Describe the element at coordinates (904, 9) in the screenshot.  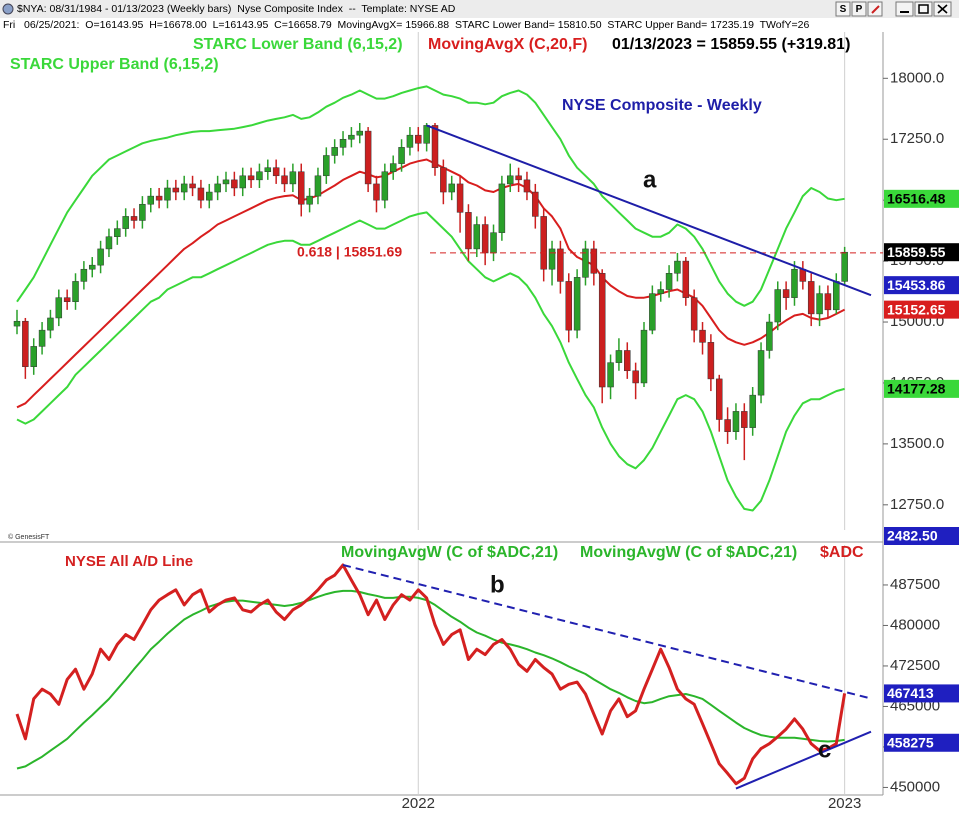
I see `minimize-button` at that location.